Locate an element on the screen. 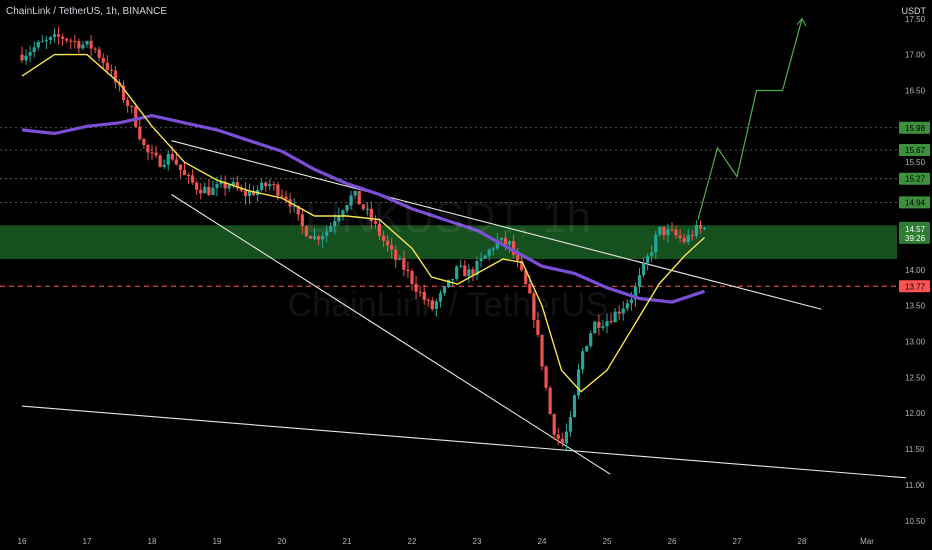 The height and width of the screenshot is (550, 932). support-zone is located at coordinates (448, 242).